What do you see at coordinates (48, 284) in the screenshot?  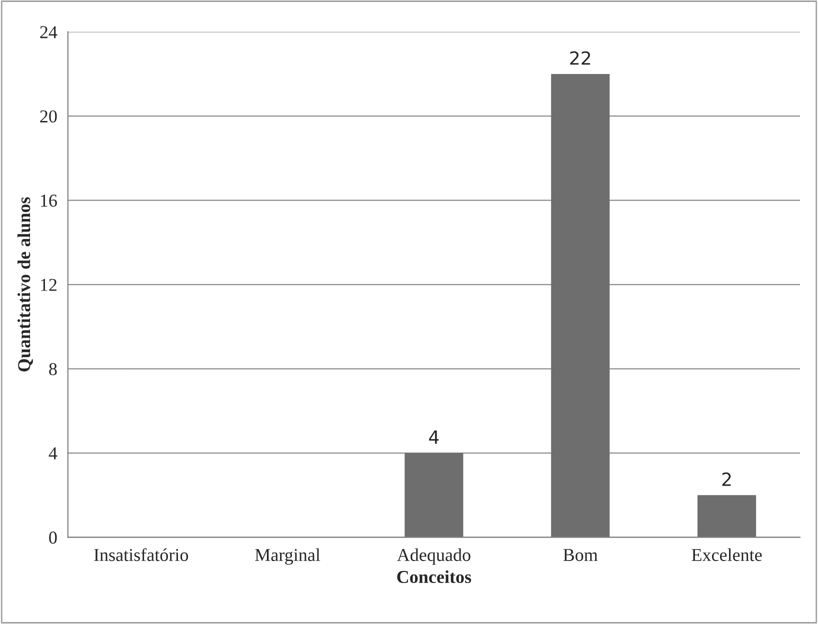 I see `y-tick-label: 12` at bounding box center [48, 284].